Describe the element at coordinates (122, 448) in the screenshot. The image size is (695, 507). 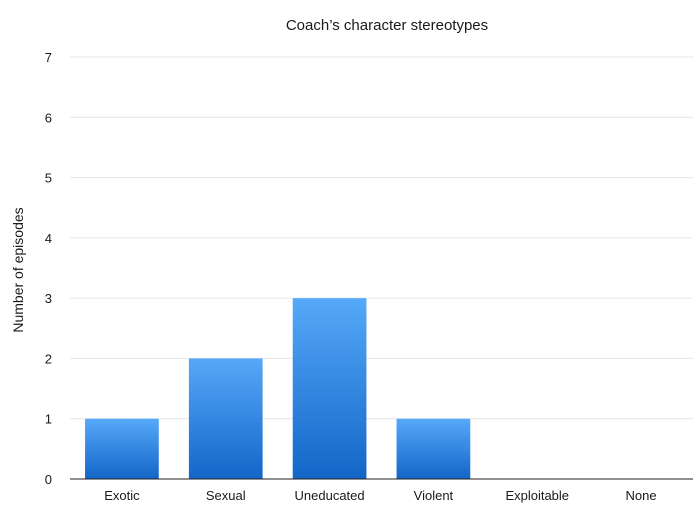
I see `bar-exotic` at that location.